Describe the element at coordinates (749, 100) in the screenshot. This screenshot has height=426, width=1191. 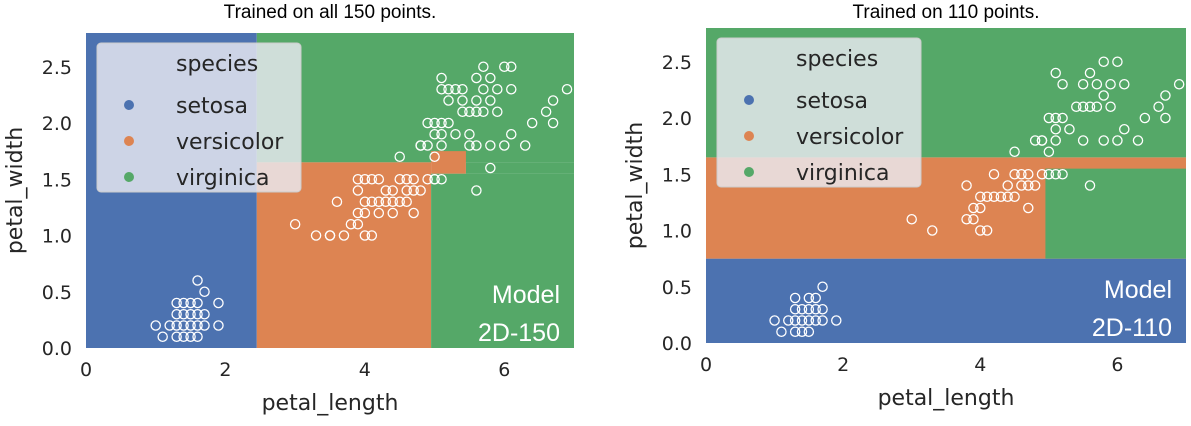
I see `legend-marker-setosa` at that location.